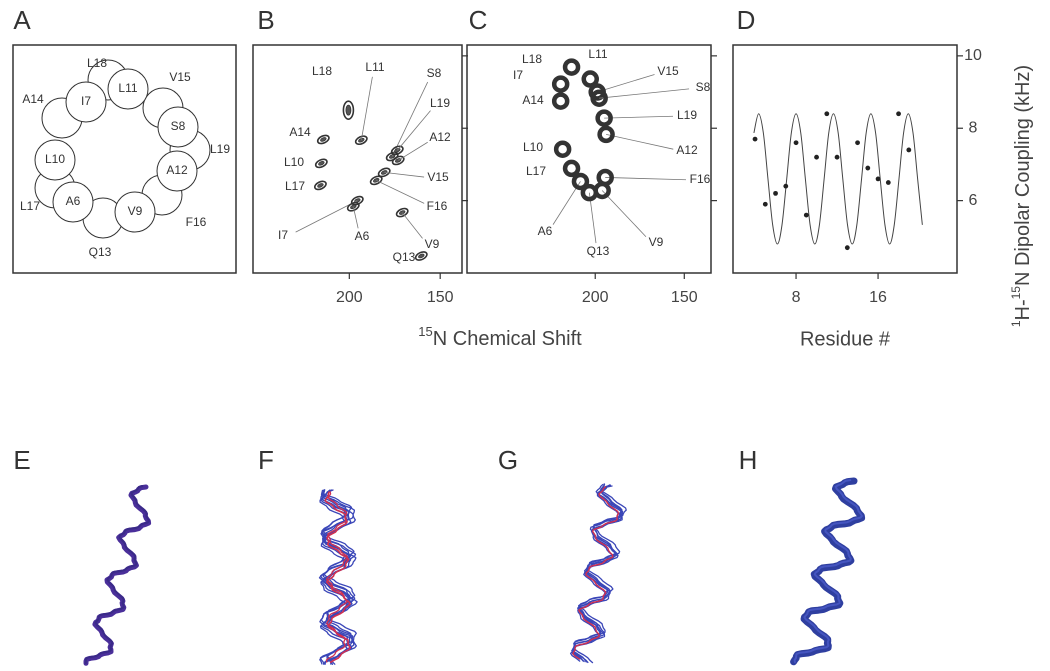 The image size is (1050, 671). What do you see at coordinates (478, 20) in the screenshot?
I see `panel-label: C` at bounding box center [478, 20].